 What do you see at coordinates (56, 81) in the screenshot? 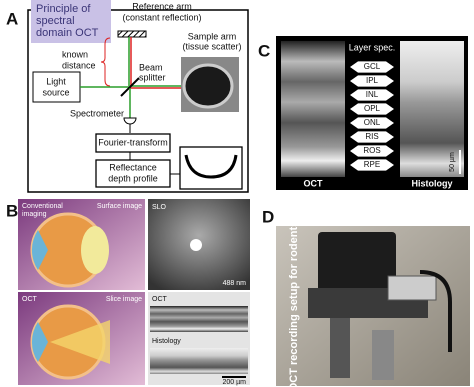
I see `light-source: Light` at bounding box center [56, 81].